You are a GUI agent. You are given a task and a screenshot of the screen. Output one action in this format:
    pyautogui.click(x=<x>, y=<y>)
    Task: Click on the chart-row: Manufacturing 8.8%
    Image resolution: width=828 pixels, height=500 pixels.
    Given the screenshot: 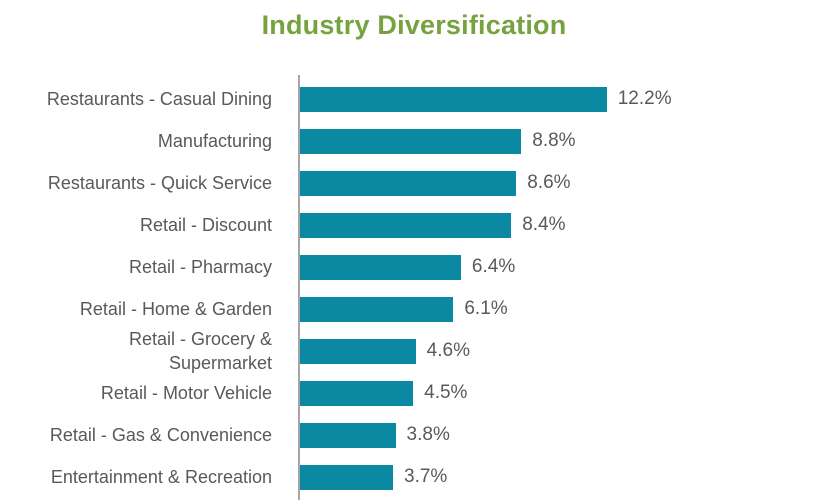 What is the action you would take?
    pyautogui.click(x=414, y=141)
    